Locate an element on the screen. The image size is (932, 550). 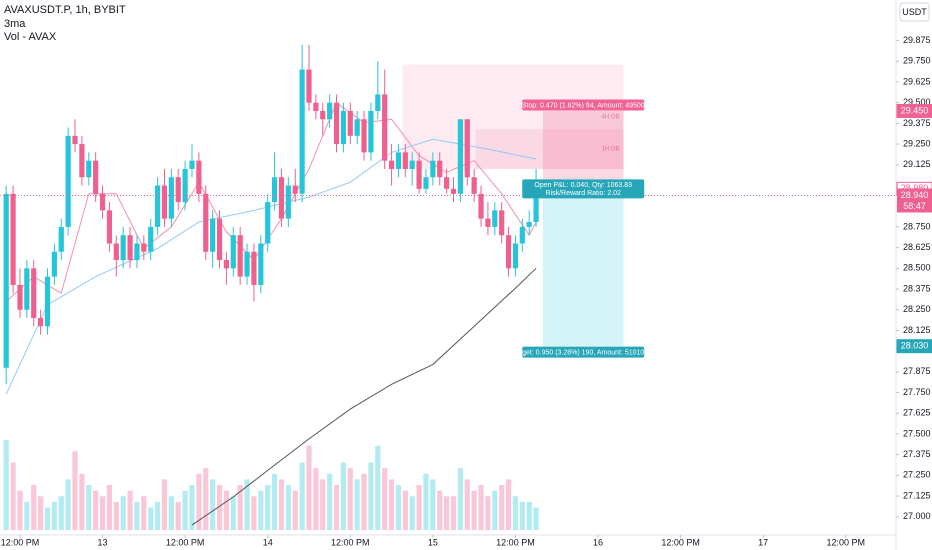
x-tick-label: 17 is located at coordinates (763, 542).